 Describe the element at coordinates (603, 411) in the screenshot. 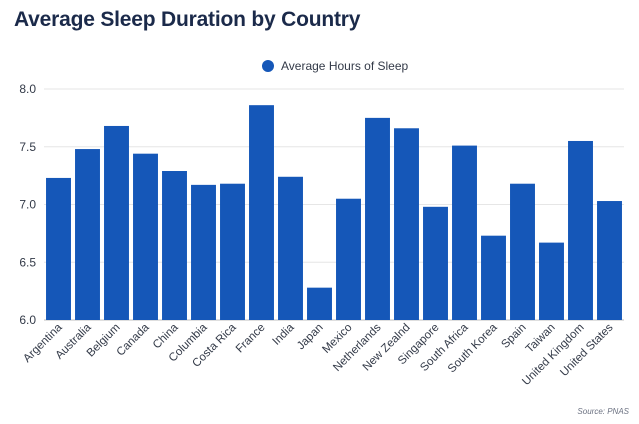

I see `source-note: Source: PNAS` at that location.